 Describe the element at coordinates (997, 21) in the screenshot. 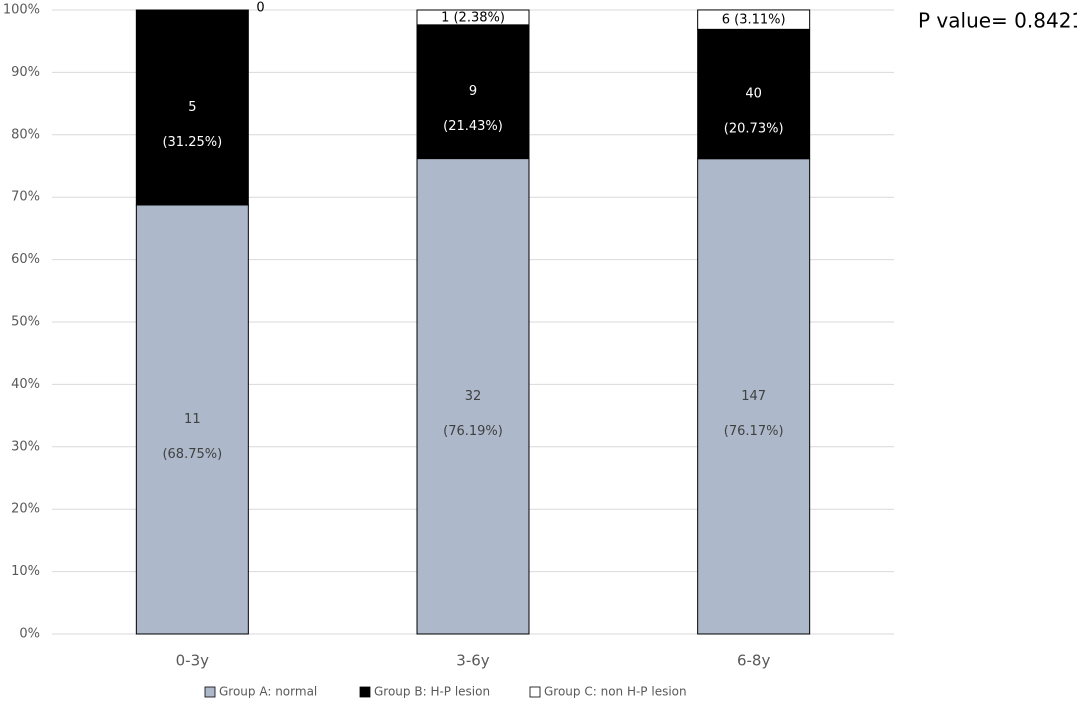

I see `p-value: P value= 0.8421` at that location.